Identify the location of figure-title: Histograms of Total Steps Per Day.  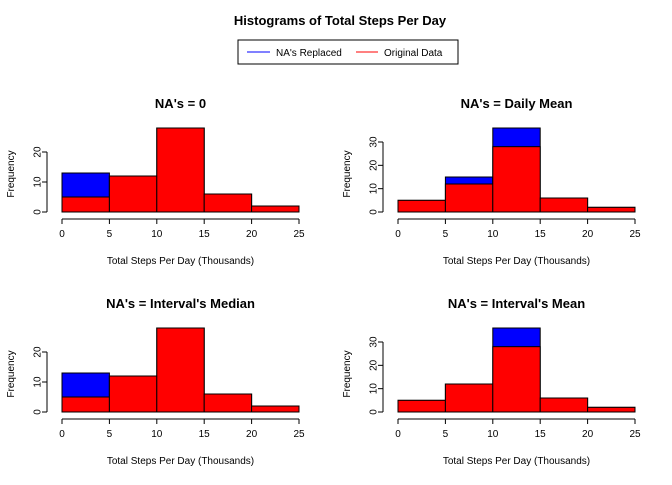
(340, 20).